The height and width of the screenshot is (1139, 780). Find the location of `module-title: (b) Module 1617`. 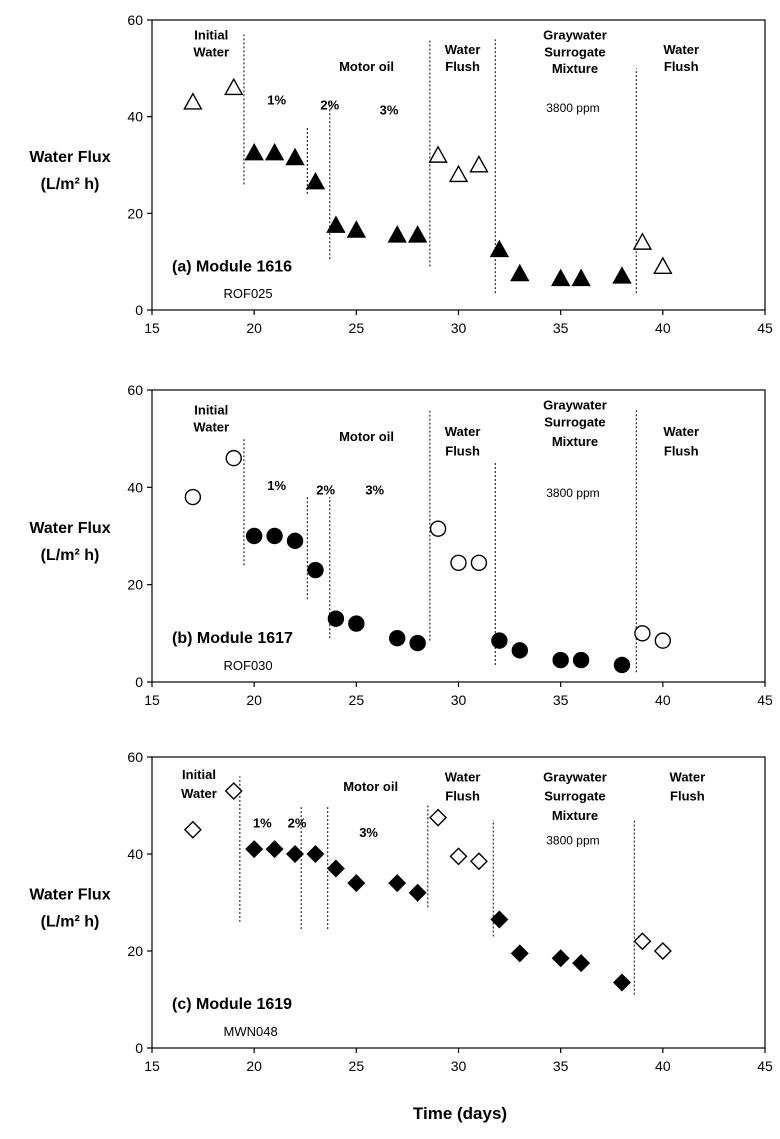

module-title: (b) Module 1617 is located at coordinates (232, 638).